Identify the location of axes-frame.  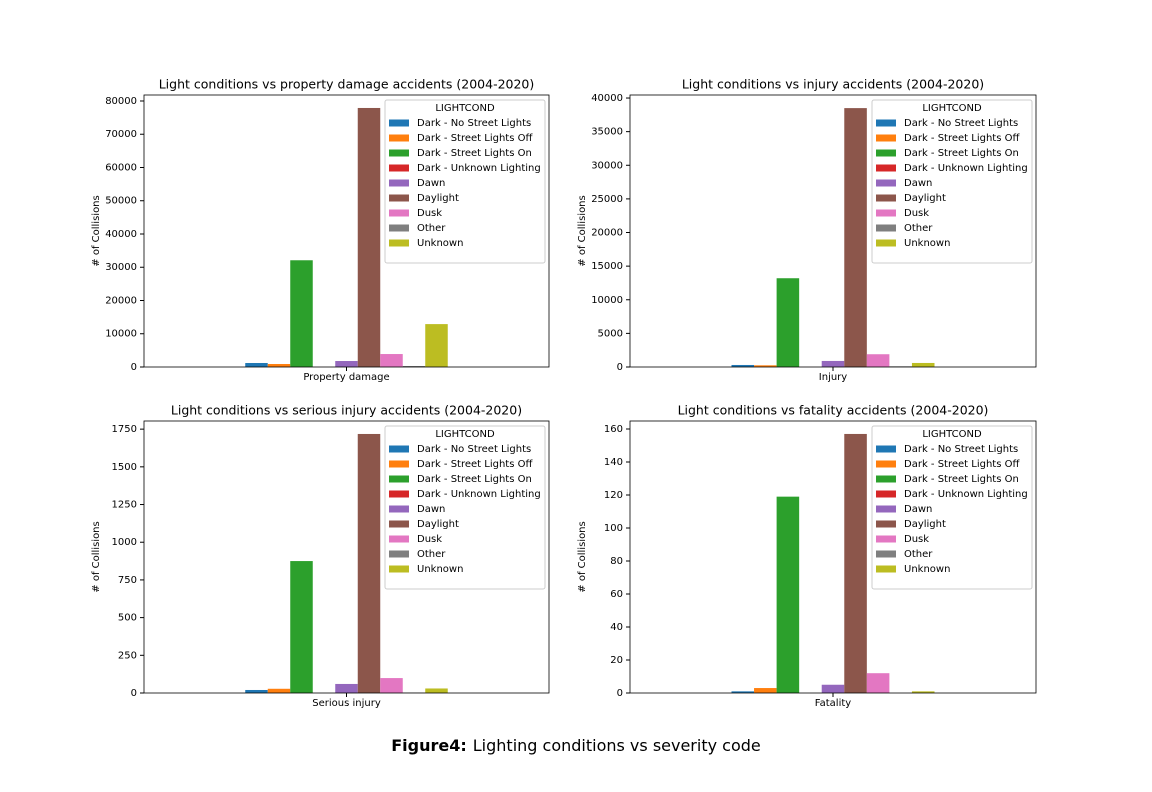
(346, 231).